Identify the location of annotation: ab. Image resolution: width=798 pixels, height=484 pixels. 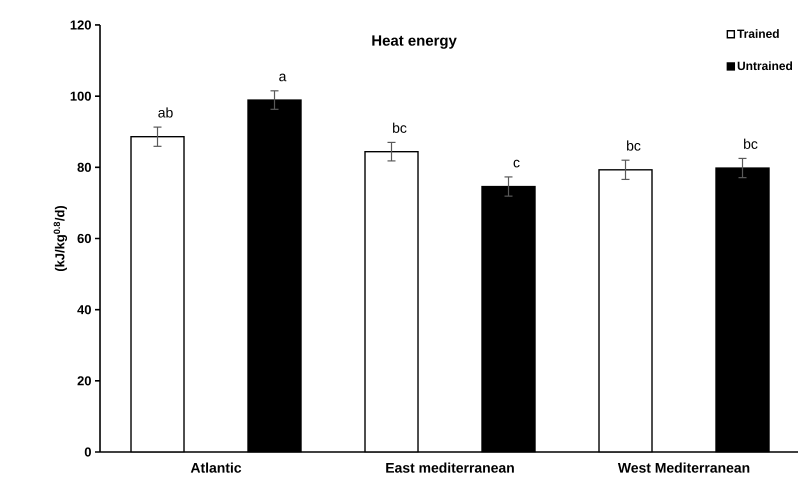
(165, 112).